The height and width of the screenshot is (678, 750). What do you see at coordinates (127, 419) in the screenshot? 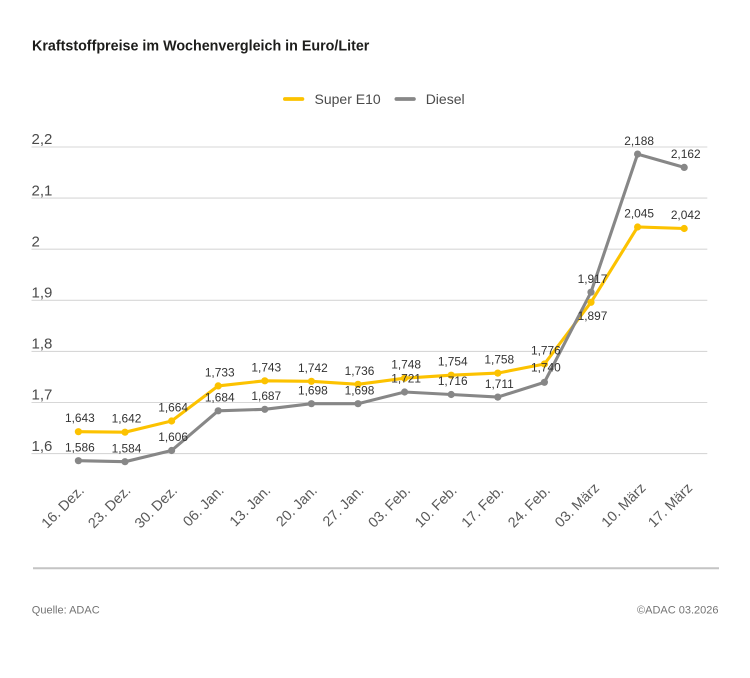
I see `svg-text: 1,642` at bounding box center [127, 419].